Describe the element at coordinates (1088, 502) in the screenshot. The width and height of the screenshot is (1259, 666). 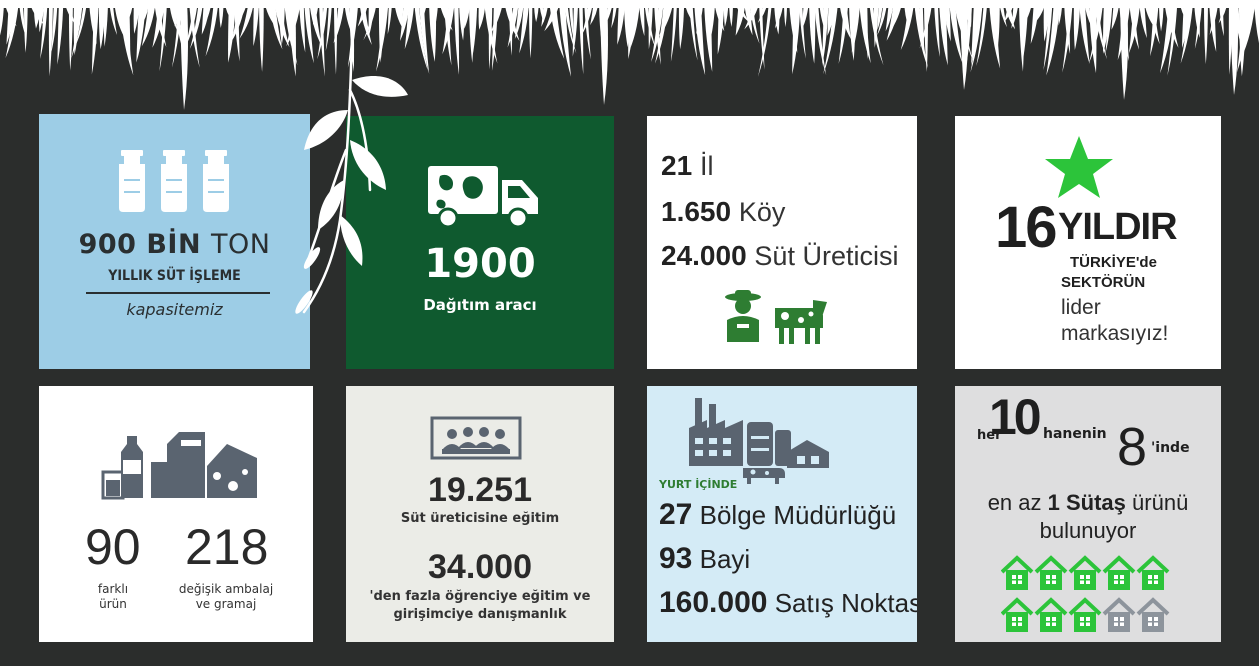
I see `households-line1: en az 1 Sütaş ürünü` at that location.